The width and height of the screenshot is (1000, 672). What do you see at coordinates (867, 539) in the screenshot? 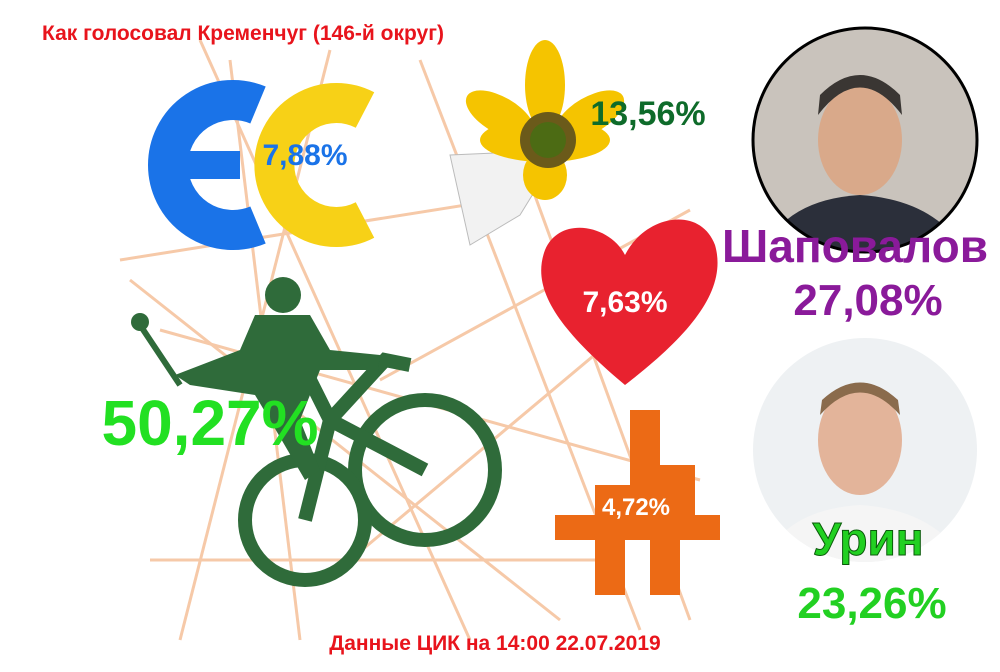
I see `candidate-name: Урин` at bounding box center [867, 539].